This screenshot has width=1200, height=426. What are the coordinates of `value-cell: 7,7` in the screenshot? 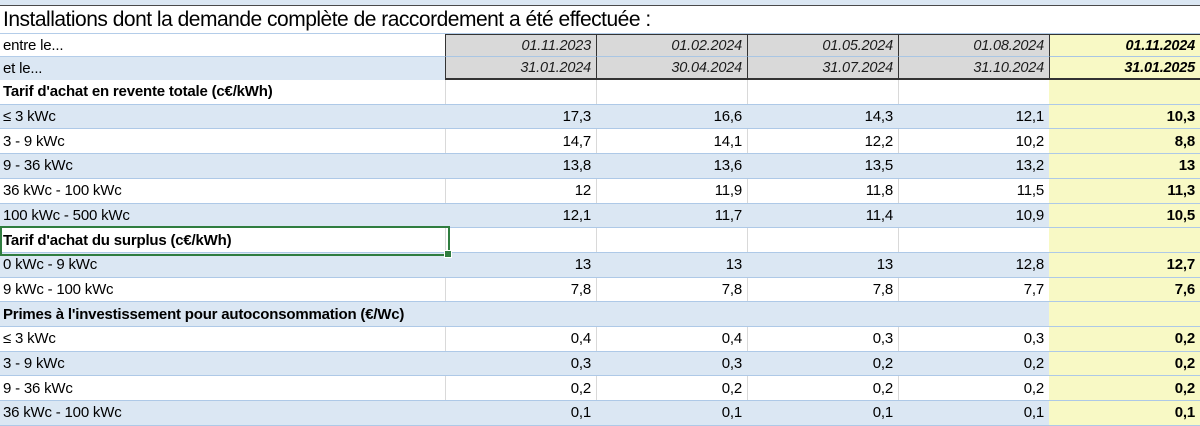 It's located at (973, 289).